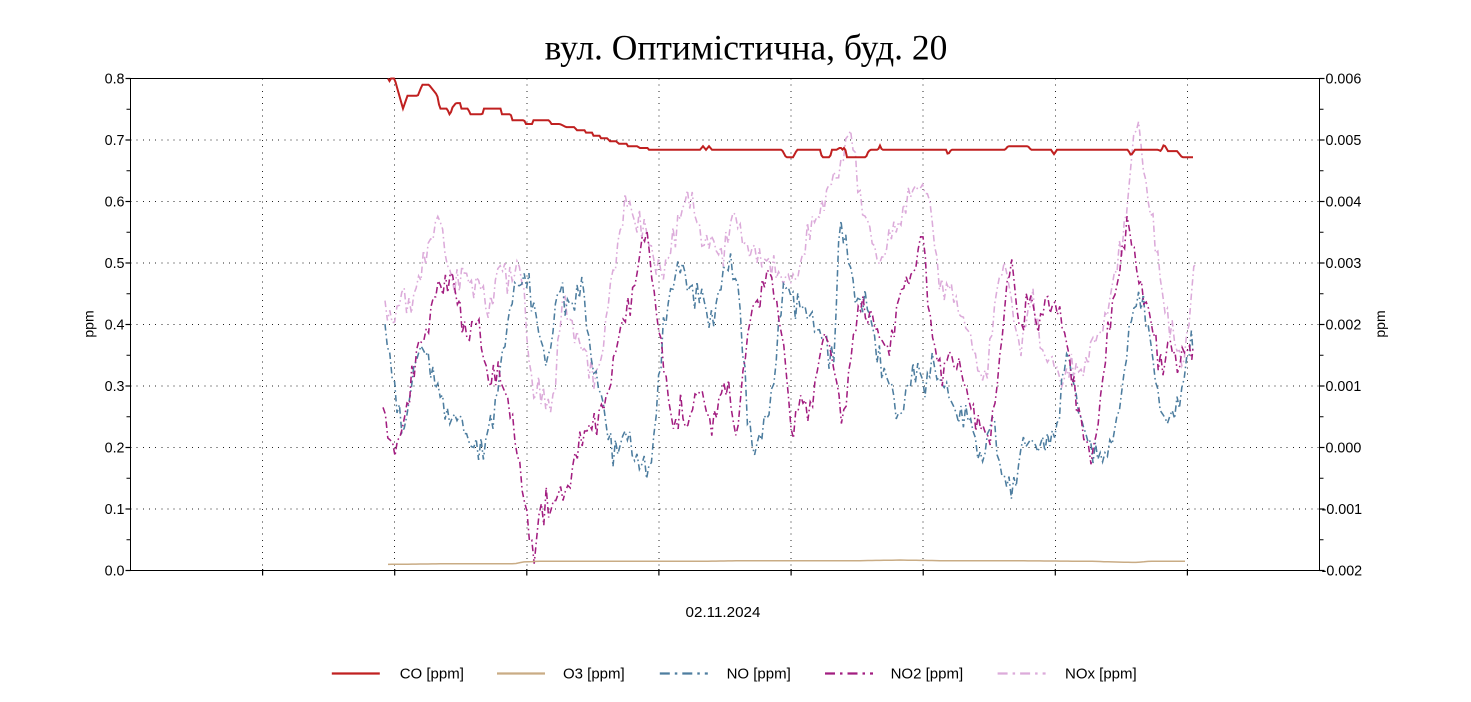 The image size is (1471, 702). What do you see at coordinates (115, 80) in the screenshot?
I see `svg-text: 0.8` at bounding box center [115, 80].